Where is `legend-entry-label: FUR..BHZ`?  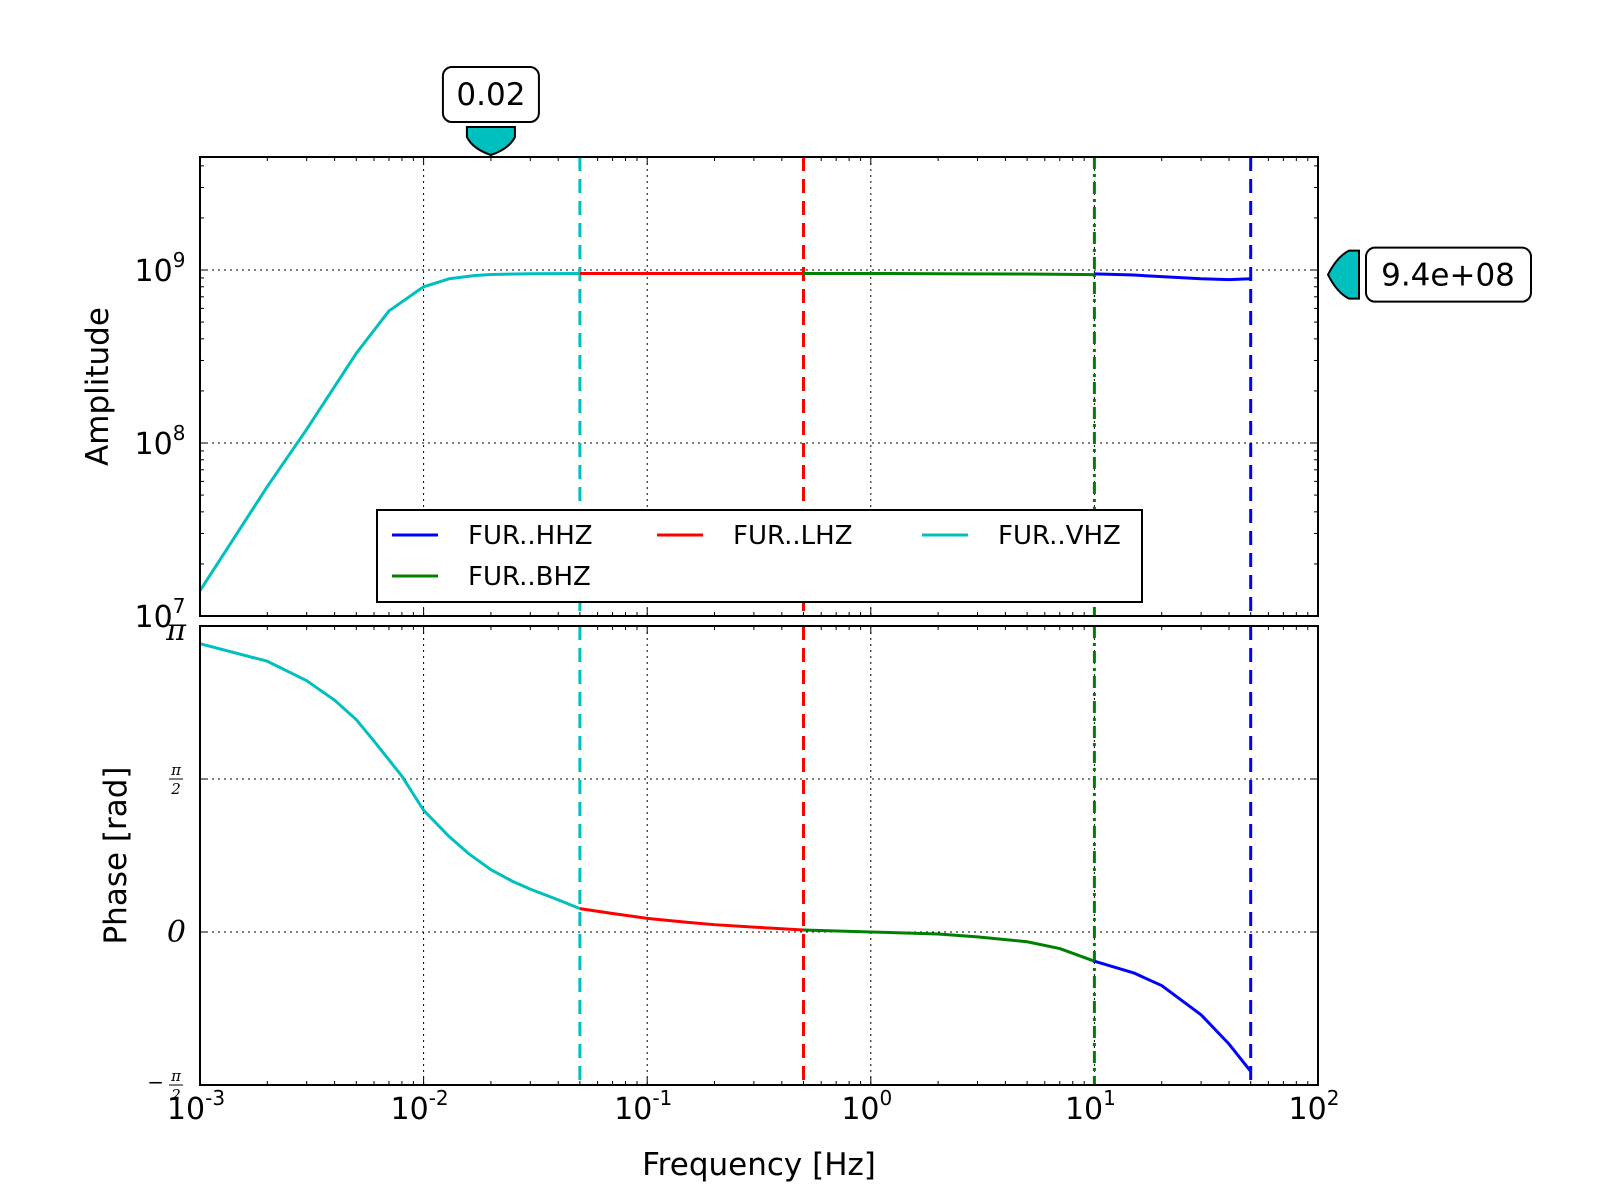 legend-entry-label: FUR..BHZ is located at coordinates (529, 577).